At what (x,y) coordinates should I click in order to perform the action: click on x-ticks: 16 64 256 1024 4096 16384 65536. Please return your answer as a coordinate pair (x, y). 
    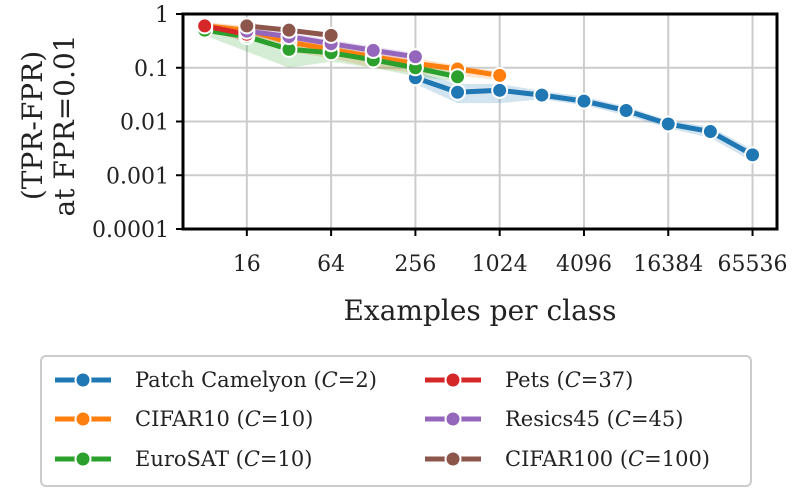
    Looking at the image, I should click on (510, 253).